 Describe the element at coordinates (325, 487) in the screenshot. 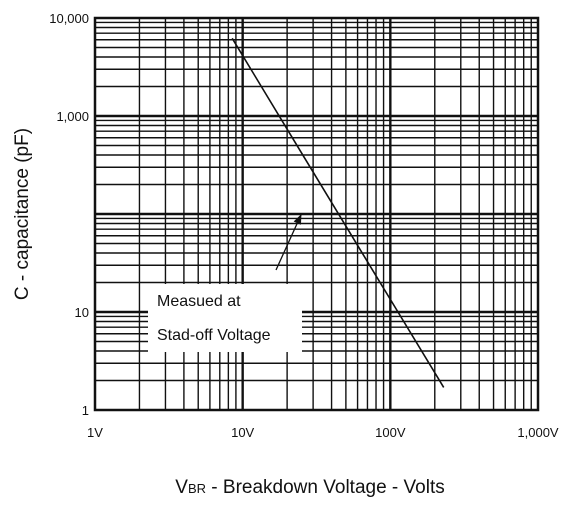

I see `x-axis-label-rest: - Breakdown Voltage - Volts` at that location.